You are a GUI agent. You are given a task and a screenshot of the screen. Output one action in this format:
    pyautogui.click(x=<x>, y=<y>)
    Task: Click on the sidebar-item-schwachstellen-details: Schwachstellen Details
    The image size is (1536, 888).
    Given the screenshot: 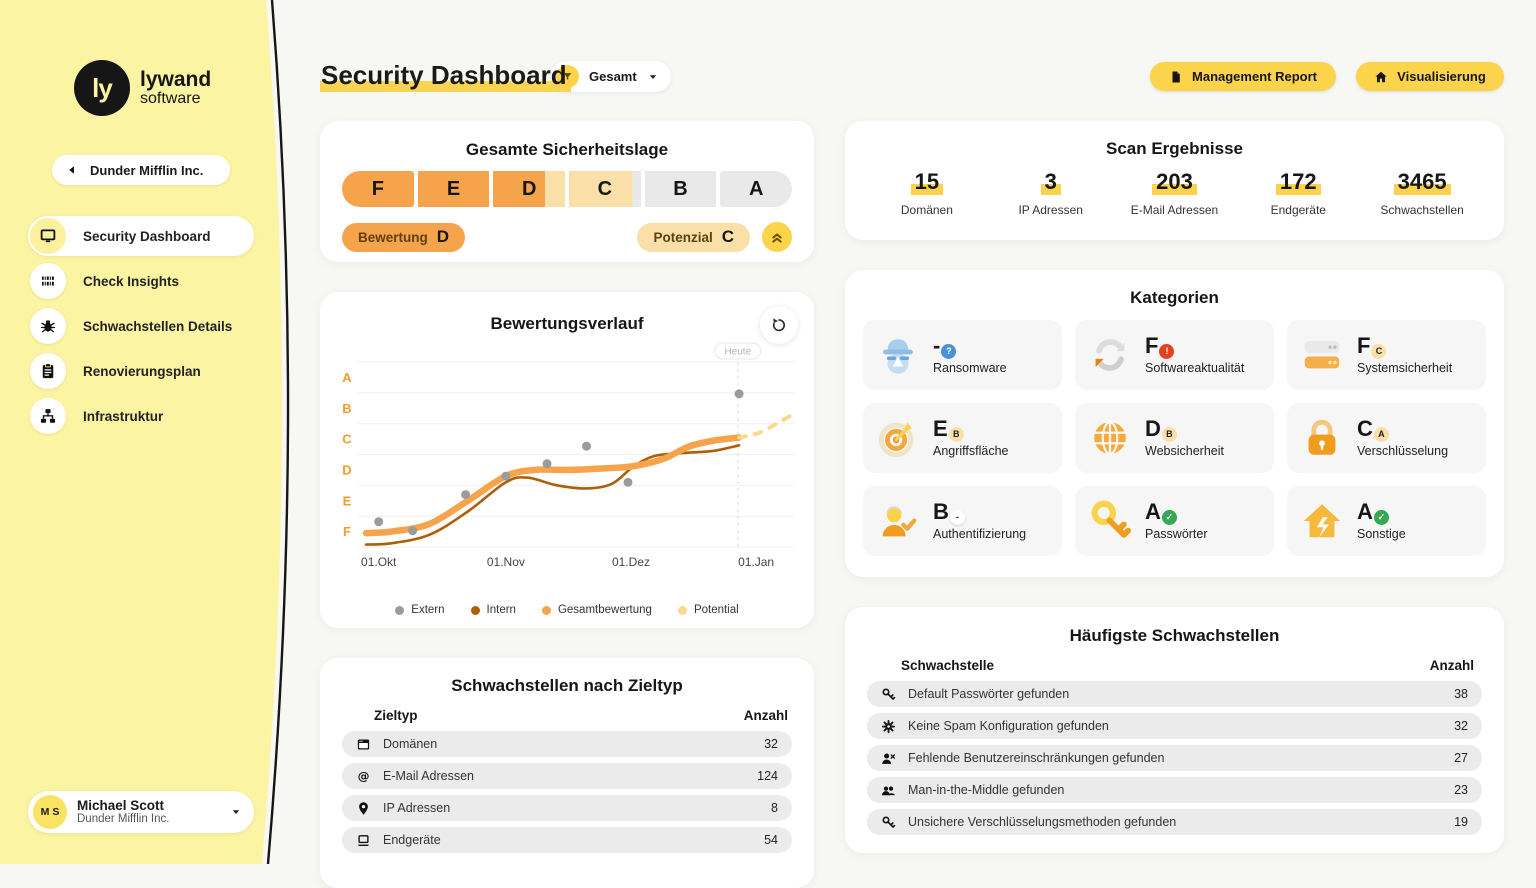 What is the action you would take?
    pyautogui.click(x=141, y=326)
    